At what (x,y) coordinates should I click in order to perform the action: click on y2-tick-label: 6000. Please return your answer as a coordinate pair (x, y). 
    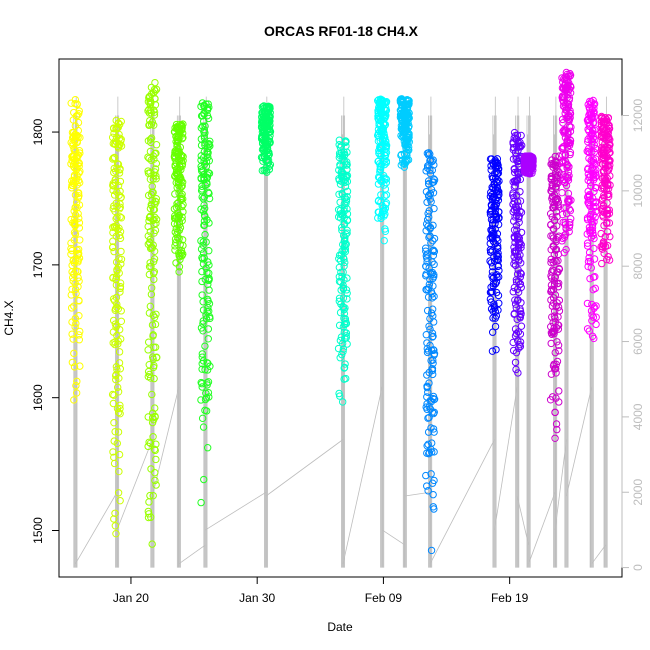
    Looking at the image, I should click on (638, 341).